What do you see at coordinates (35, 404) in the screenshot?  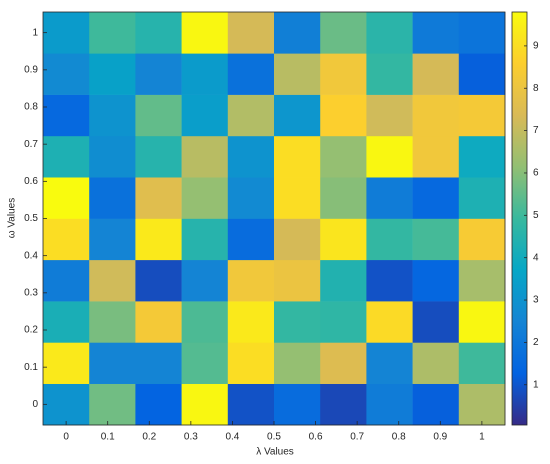 I see `y-tick-label: 0` at bounding box center [35, 404].